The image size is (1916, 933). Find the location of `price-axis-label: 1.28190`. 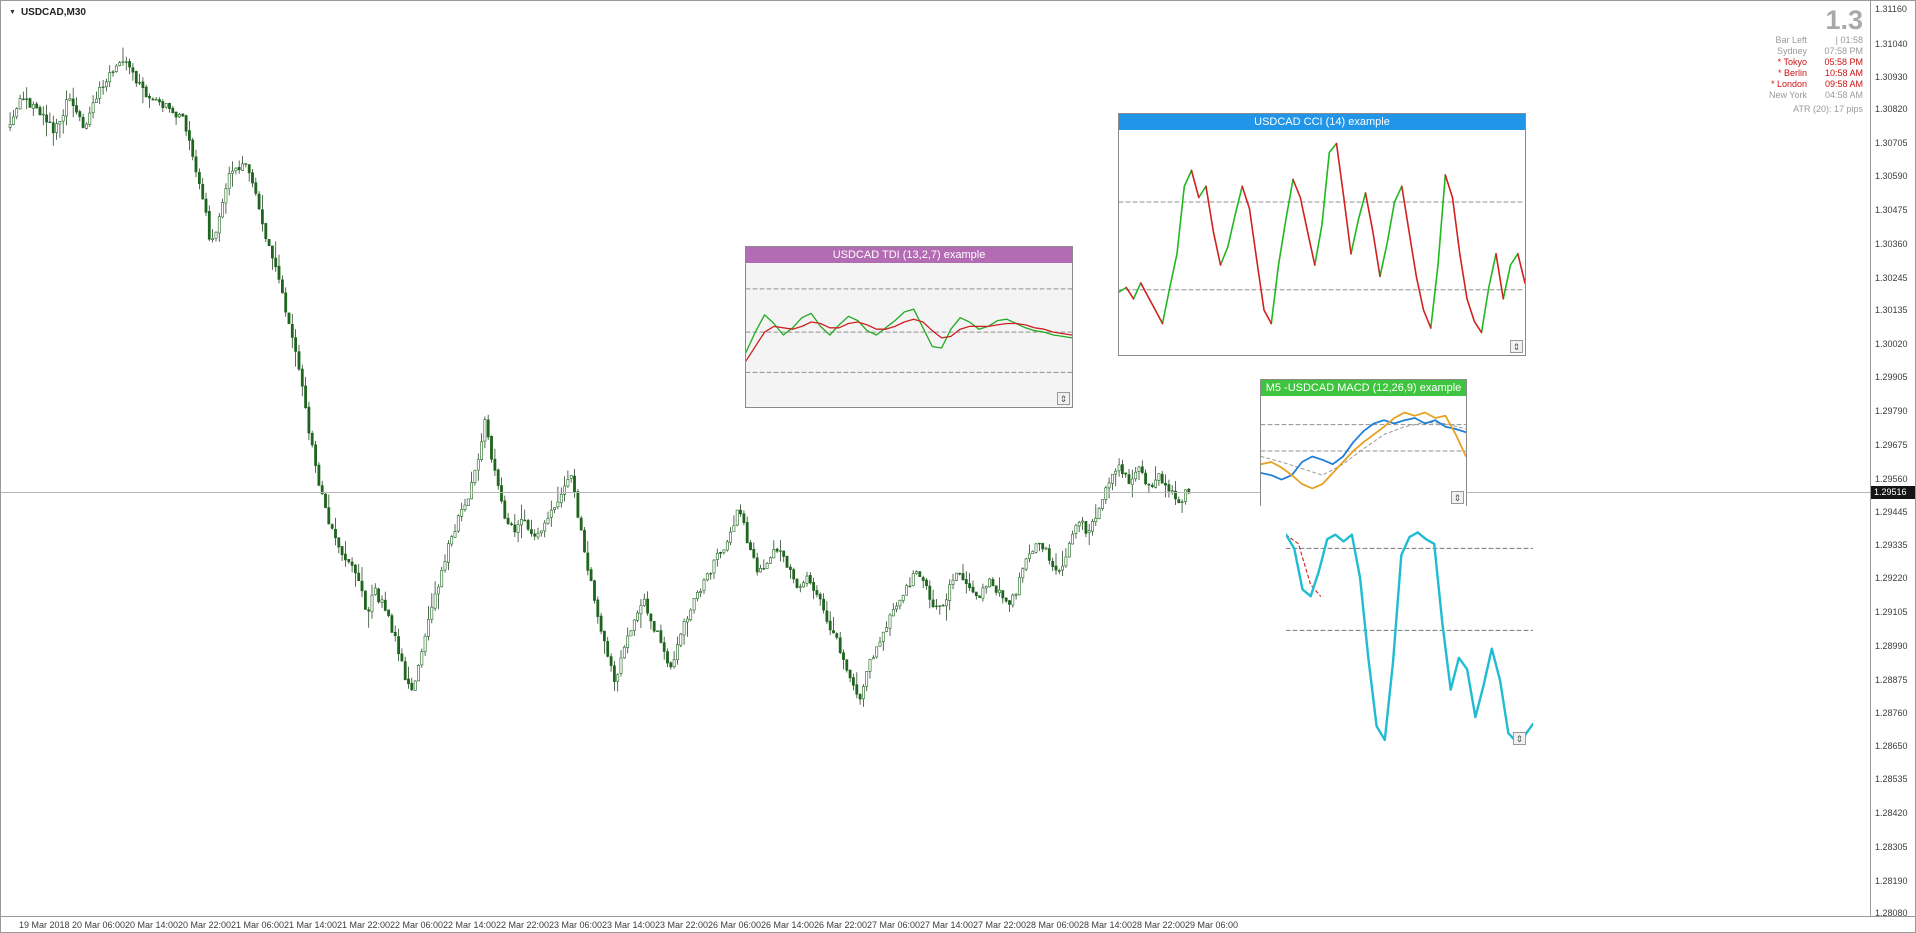

price-axis-label: 1.28190 is located at coordinates (1891, 881).